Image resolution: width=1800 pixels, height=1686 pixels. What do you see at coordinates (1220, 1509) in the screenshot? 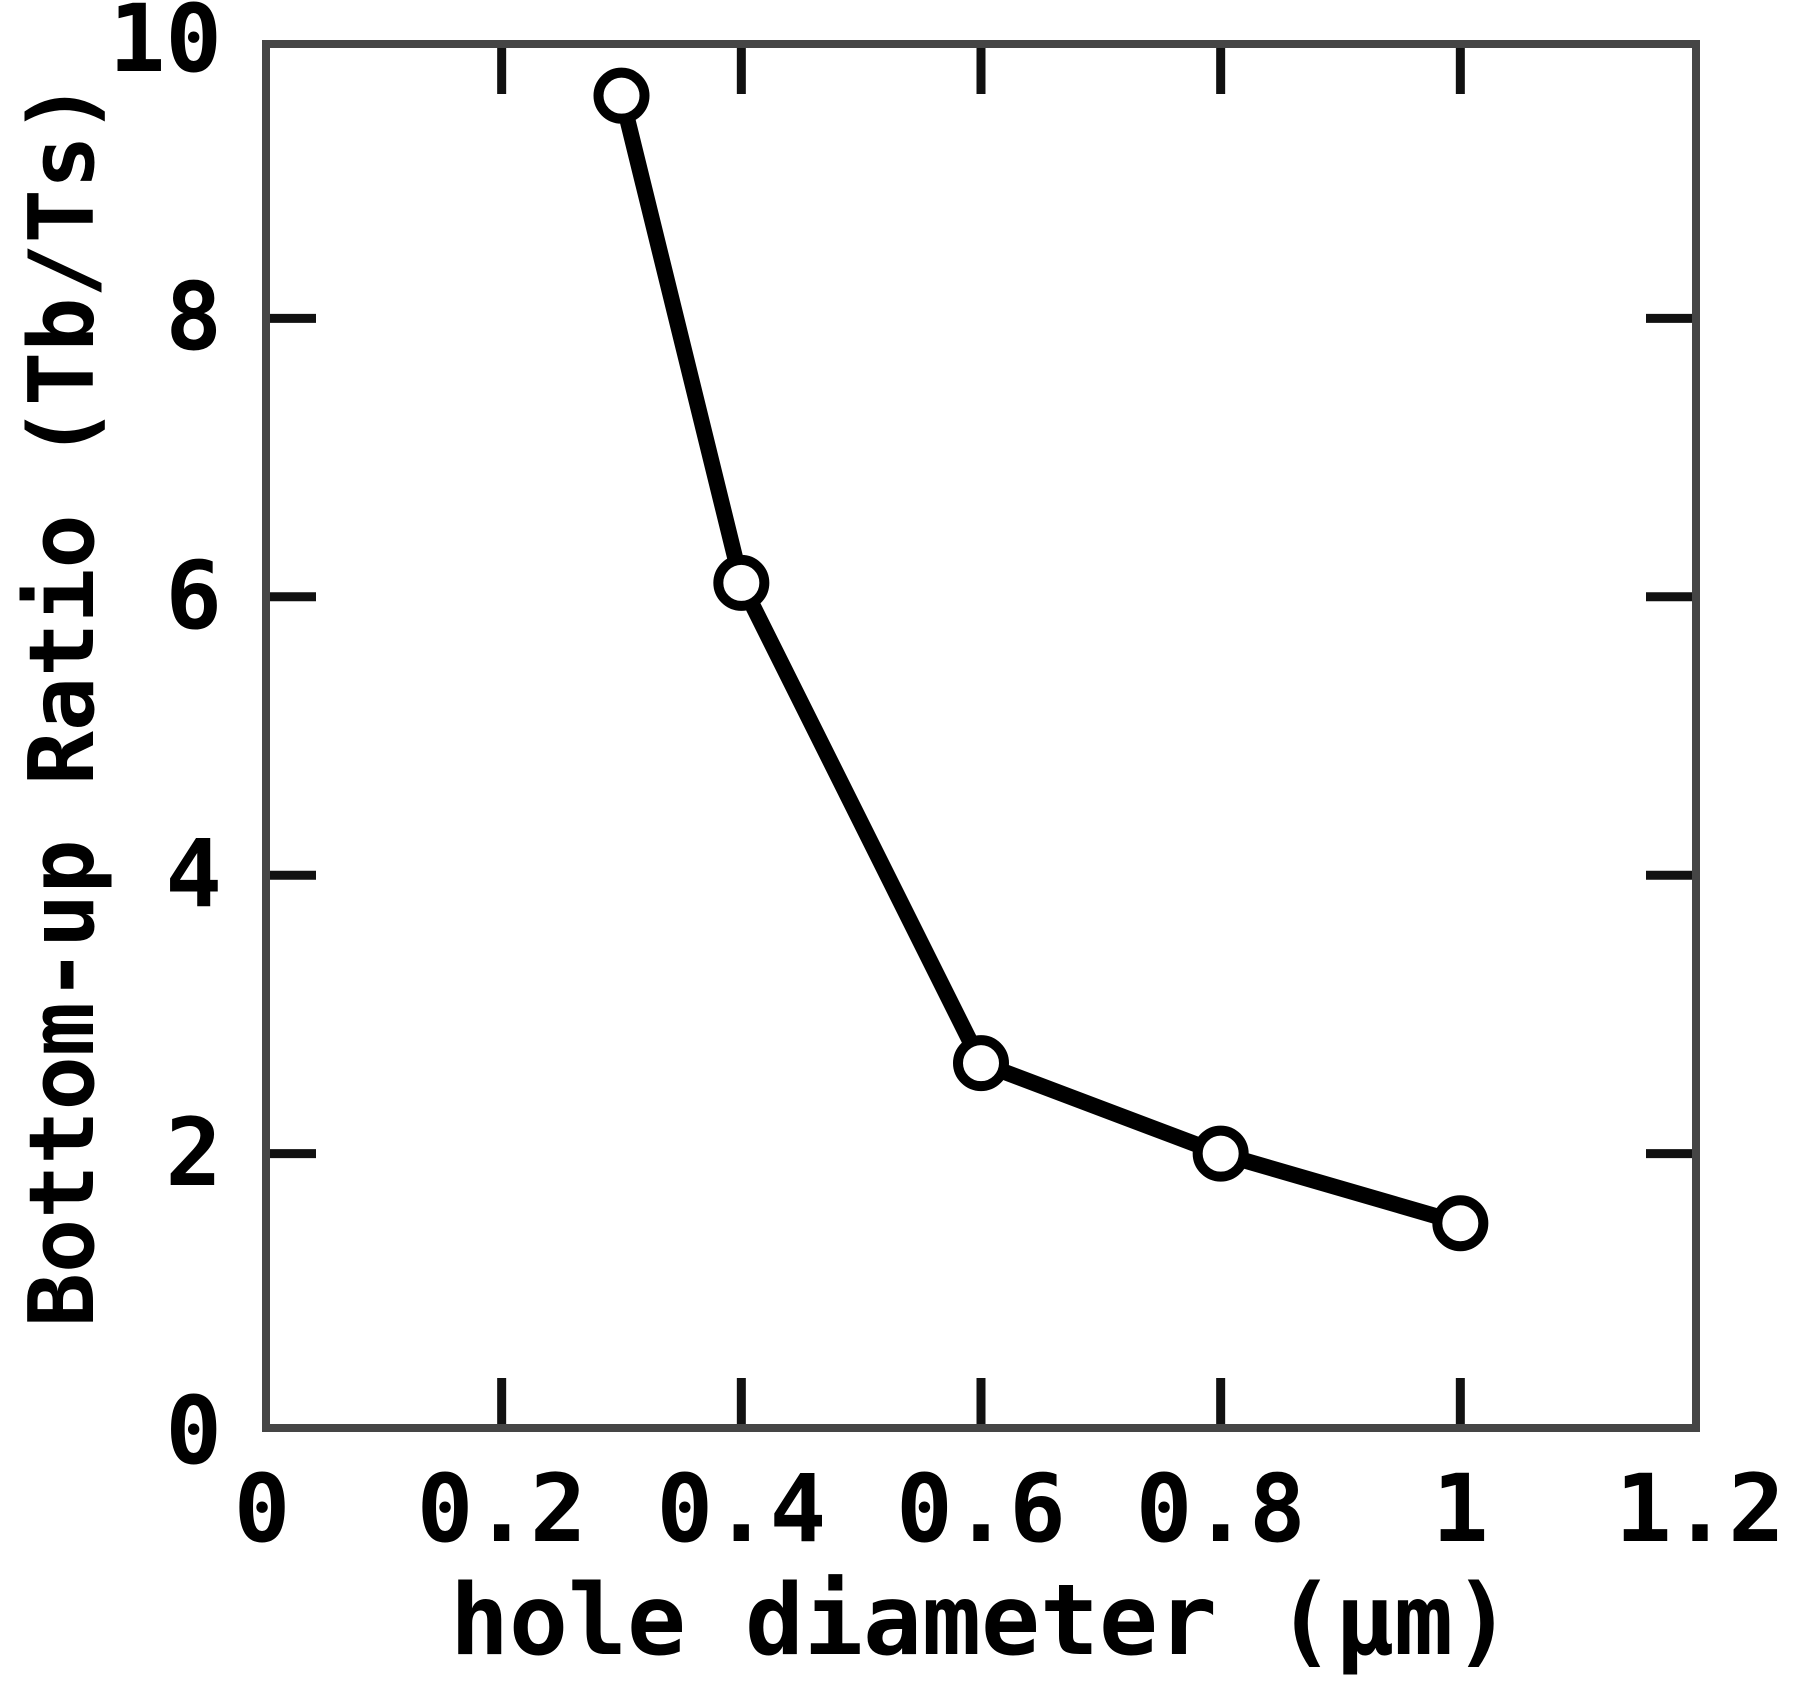
I see `x-tick-label: 0.8` at bounding box center [1220, 1509].